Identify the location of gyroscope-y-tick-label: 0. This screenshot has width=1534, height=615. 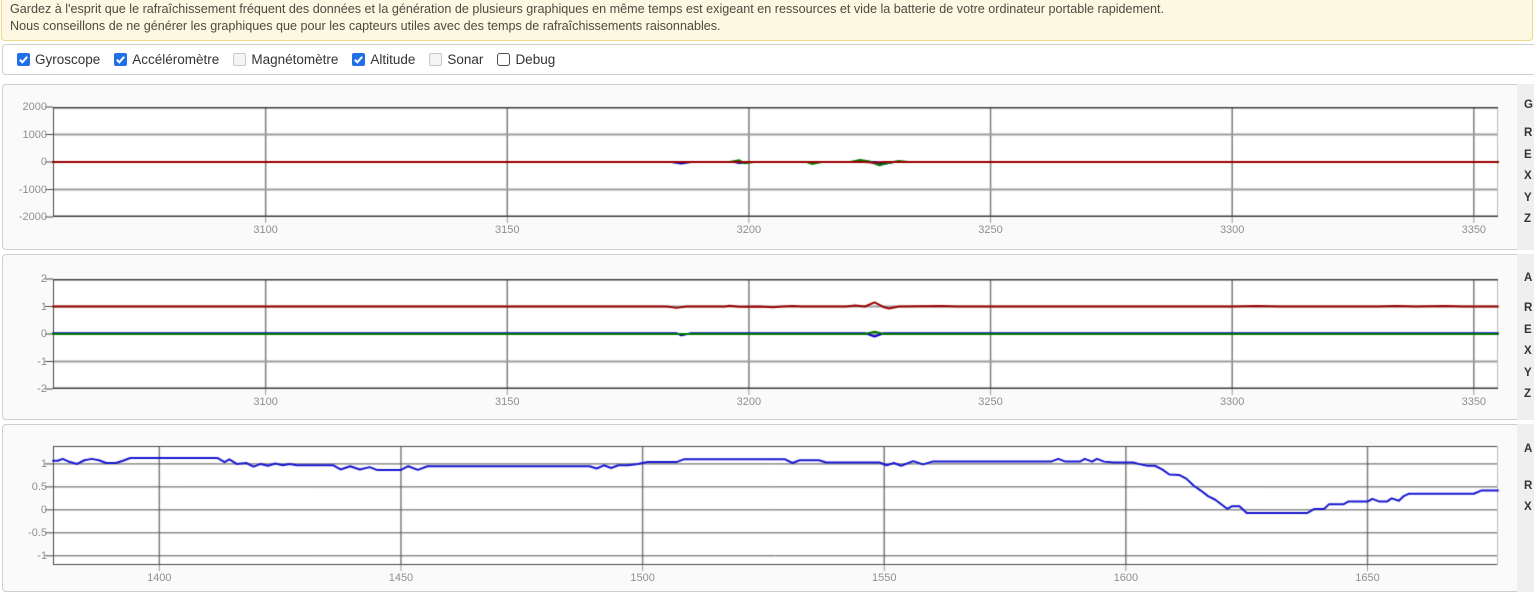
(43, 162).